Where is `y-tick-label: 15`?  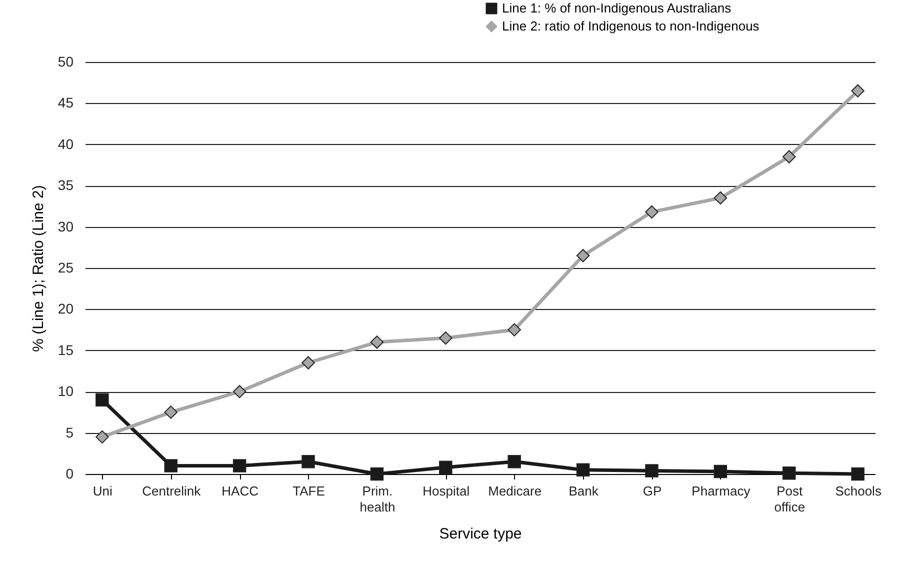 y-tick-label: 15 is located at coordinates (66, 350).